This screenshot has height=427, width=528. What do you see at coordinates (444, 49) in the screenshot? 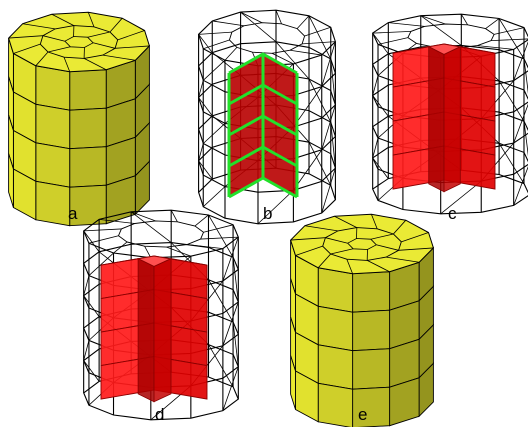
I see `red-block-top` at bounding box center [444, 49].